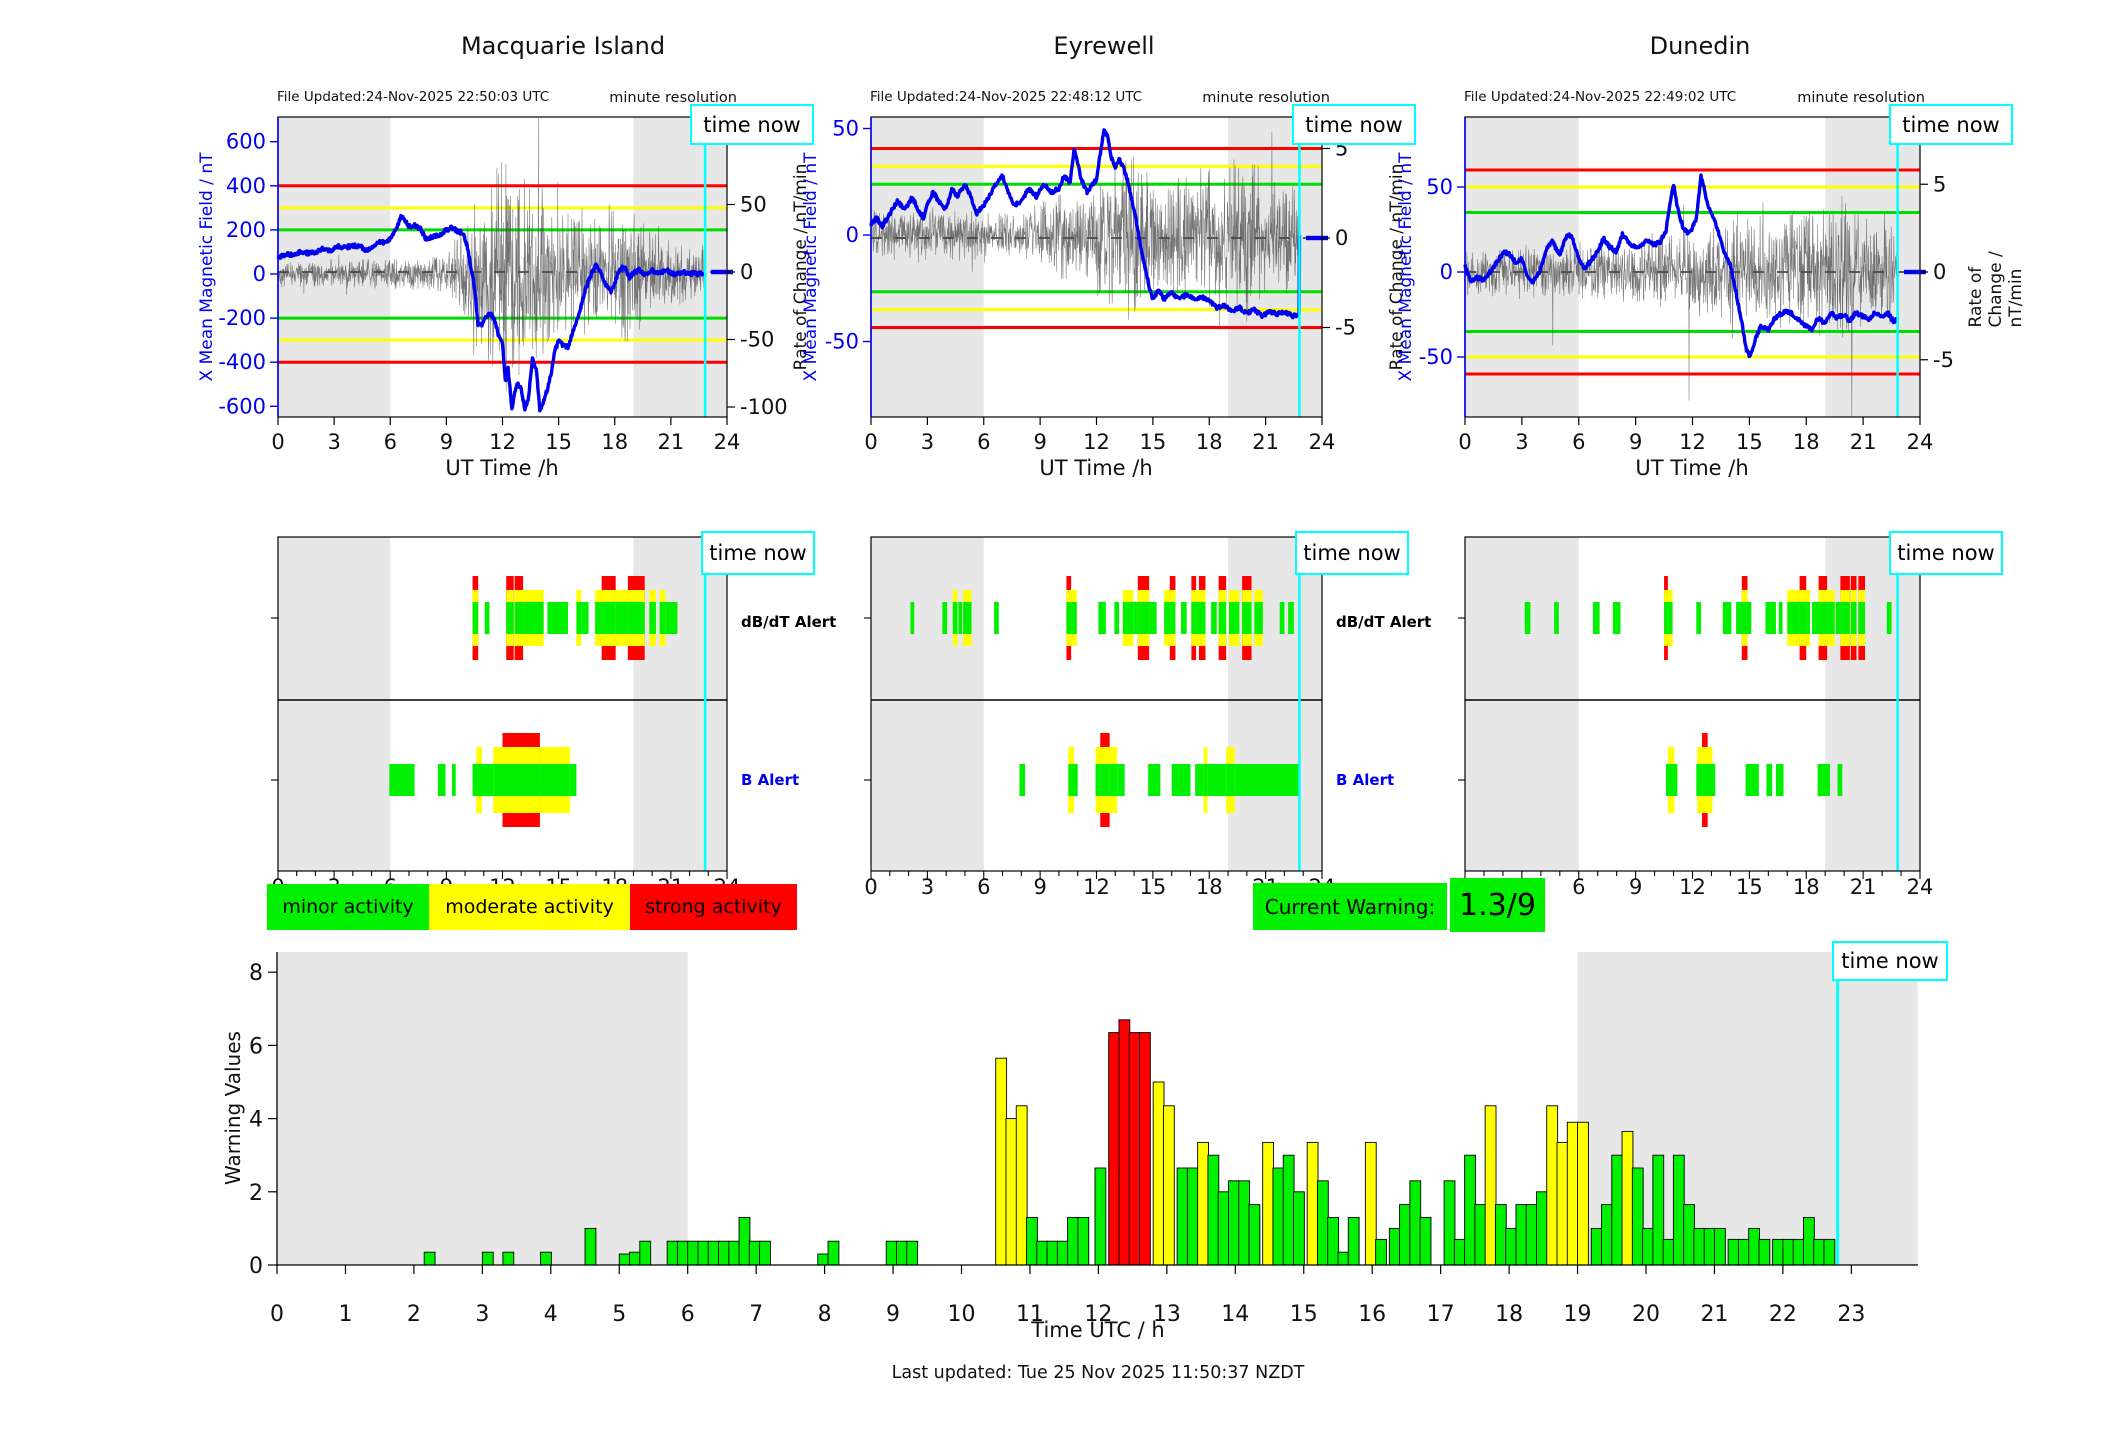 The width and height of the screenshot is (2117, 1437). I want to click on ylabel-warning-values: Warning Values, so click(233, 1108).